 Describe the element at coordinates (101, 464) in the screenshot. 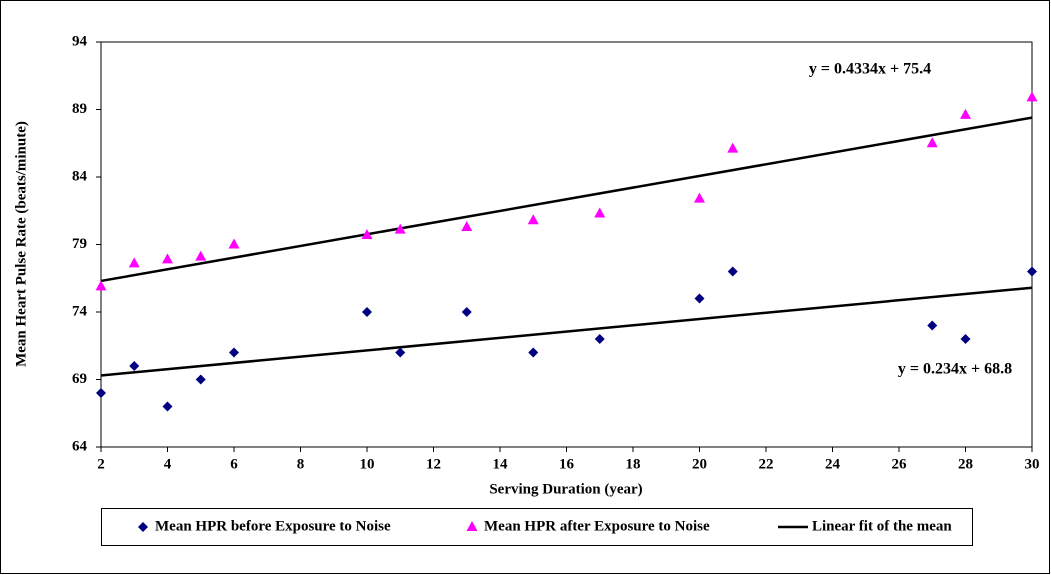

I see `x-tick-label: 2` at that location.